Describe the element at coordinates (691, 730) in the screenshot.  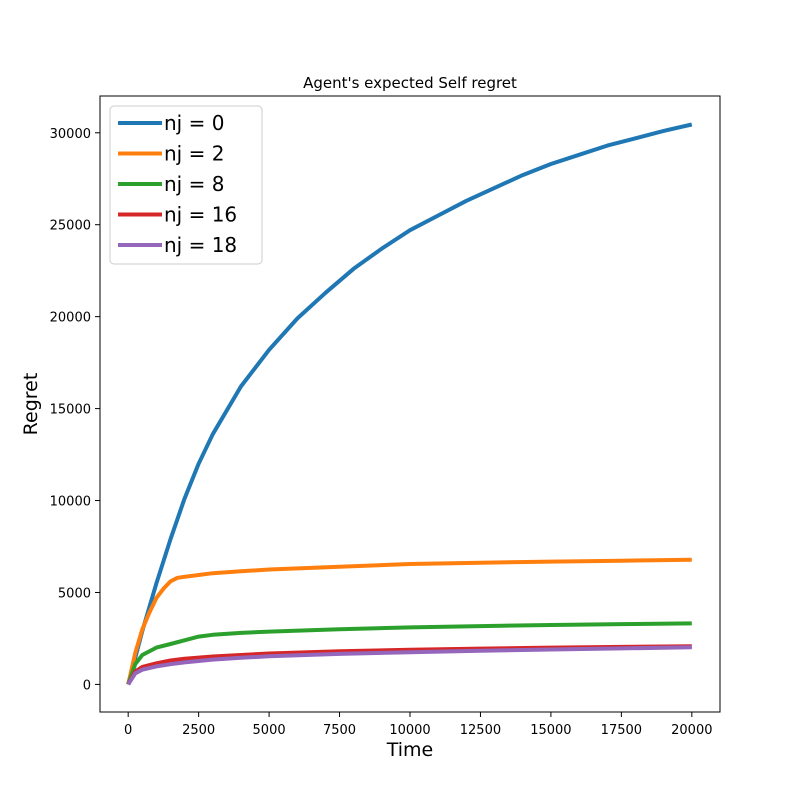
I see `x-tick-label: 20000` at that location.